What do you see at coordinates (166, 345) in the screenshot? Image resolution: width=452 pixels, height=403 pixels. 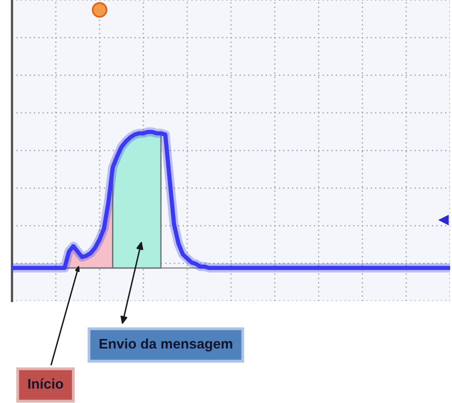 I see `text: Envio da mensagem` at bounding box center [166, 345].